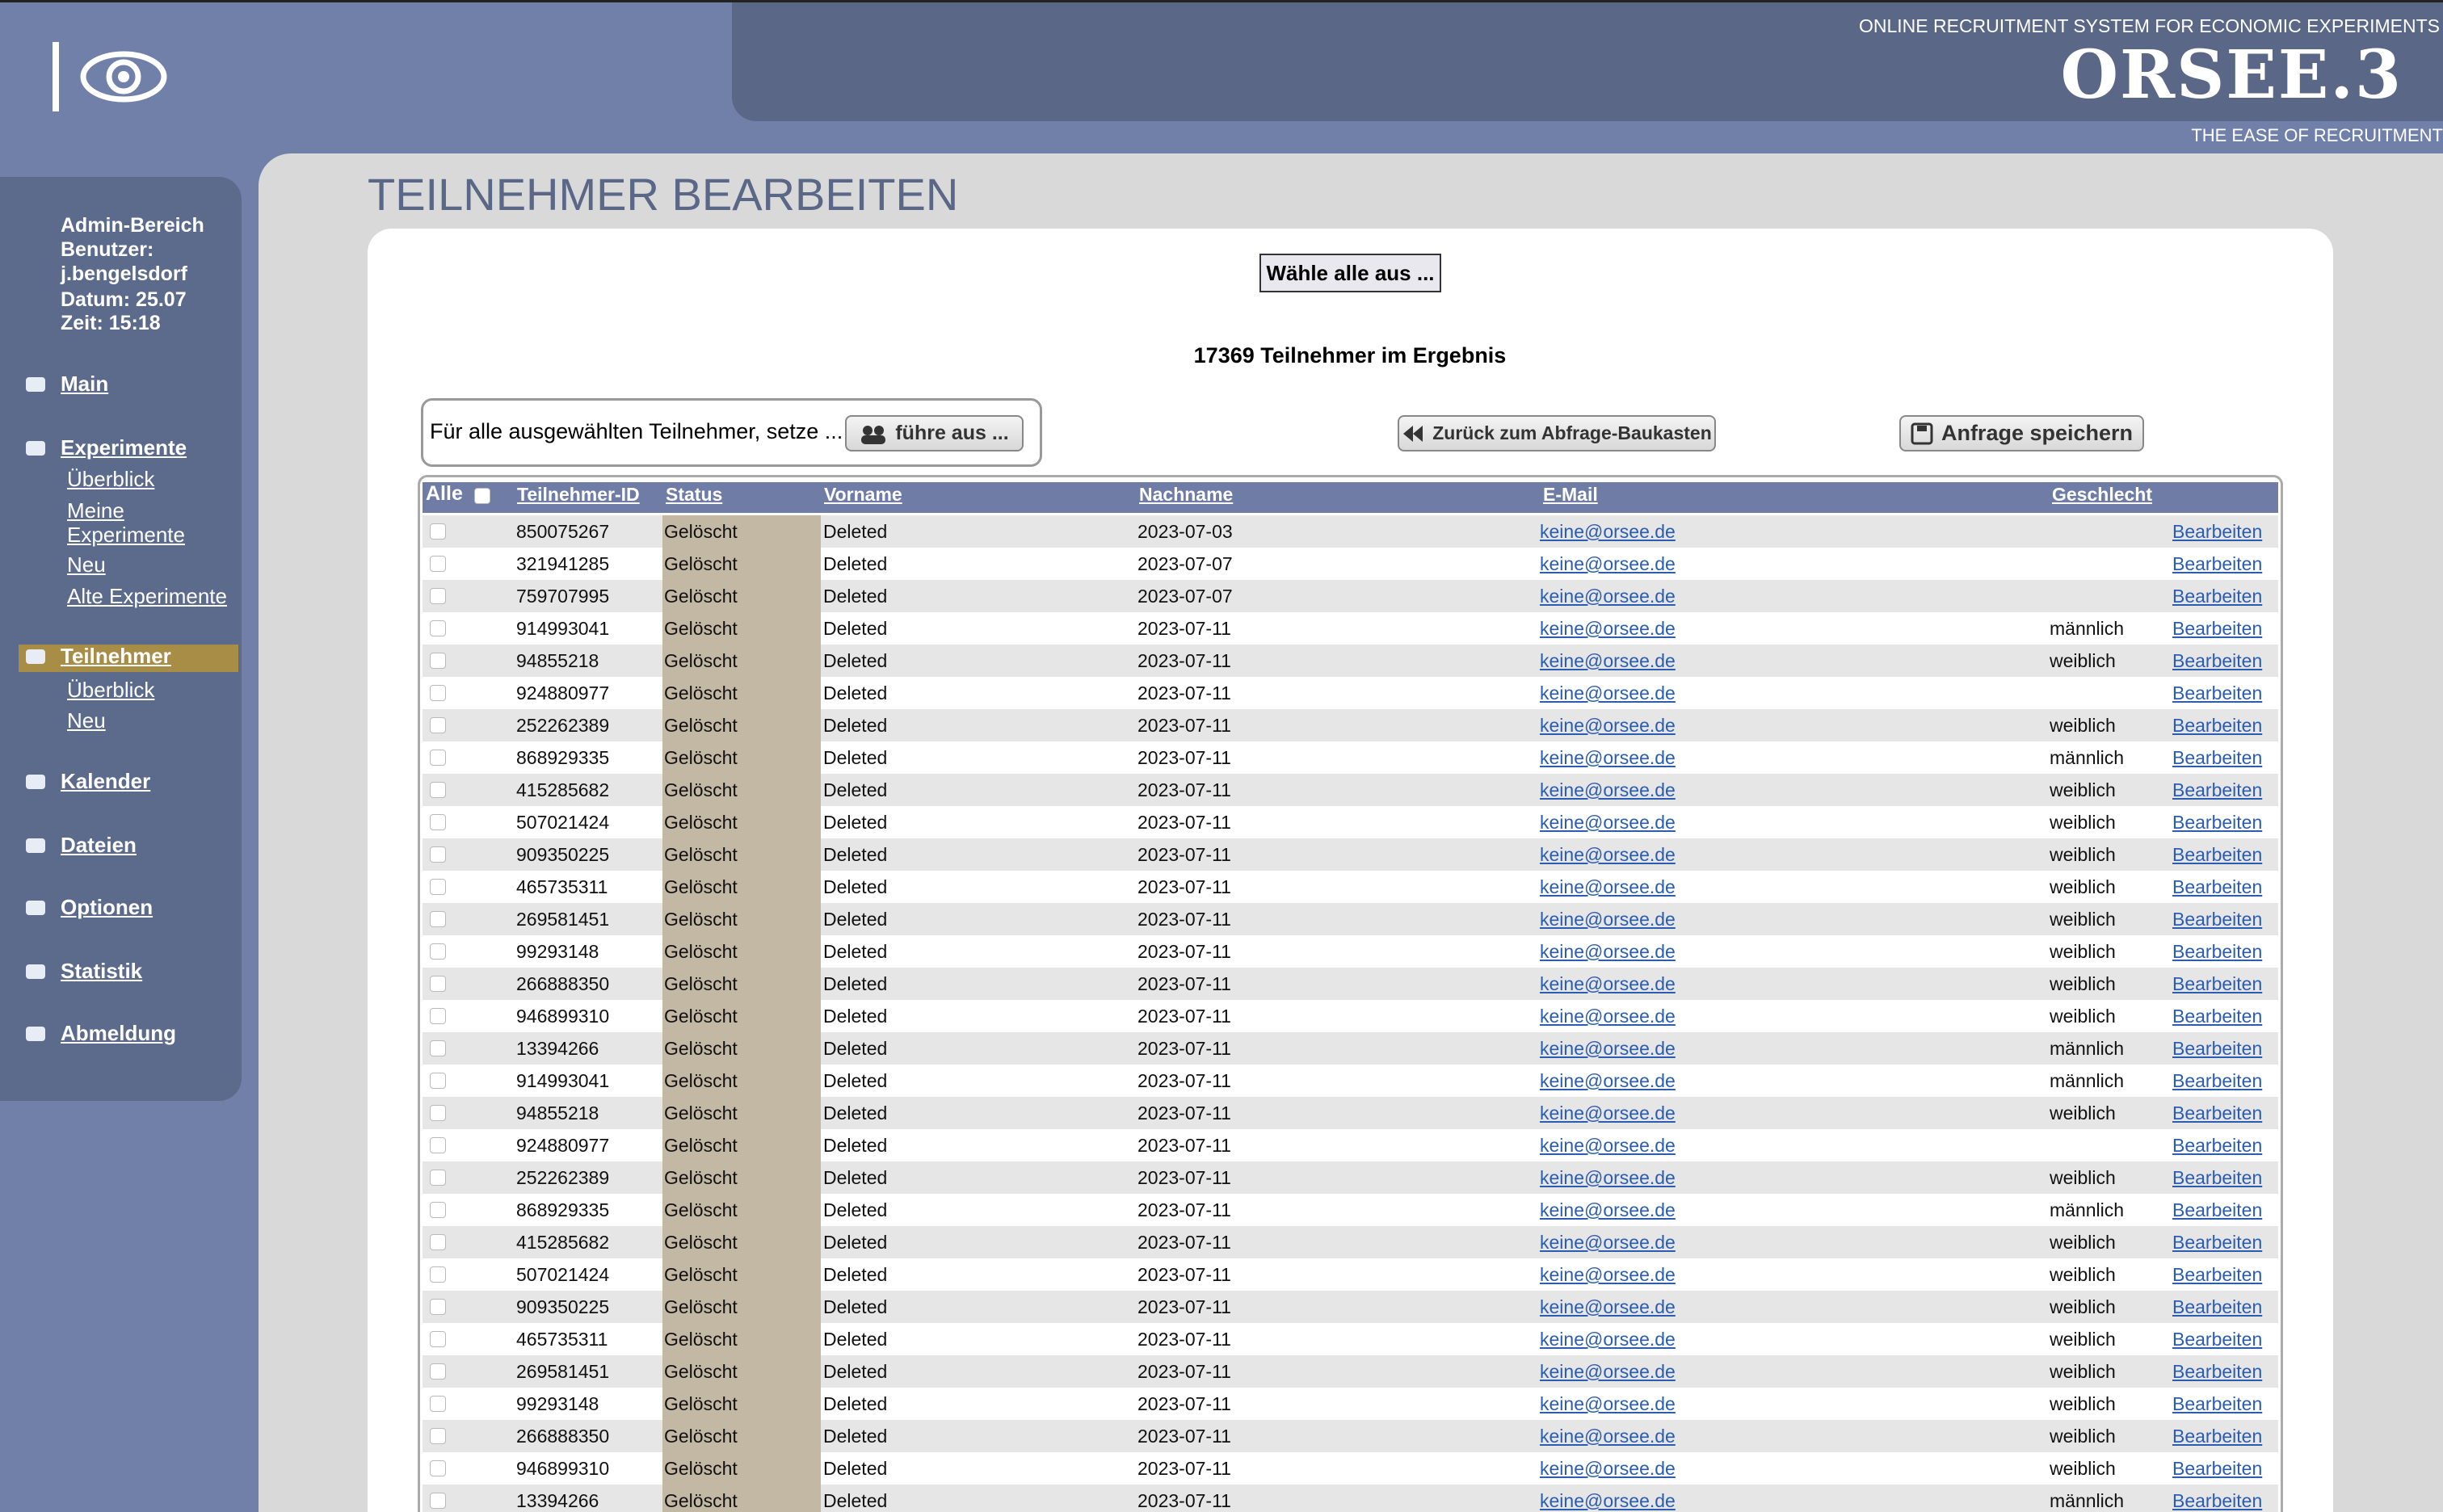  I want to click on nav-link: Dateien, so click(99, 845).